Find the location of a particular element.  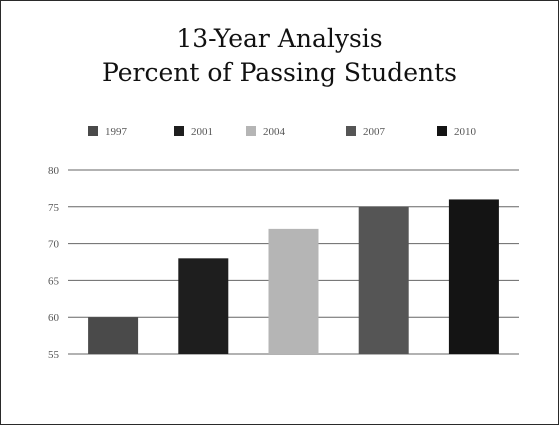

legend-label-2004: 2004 is located at coordinates (274, 132).